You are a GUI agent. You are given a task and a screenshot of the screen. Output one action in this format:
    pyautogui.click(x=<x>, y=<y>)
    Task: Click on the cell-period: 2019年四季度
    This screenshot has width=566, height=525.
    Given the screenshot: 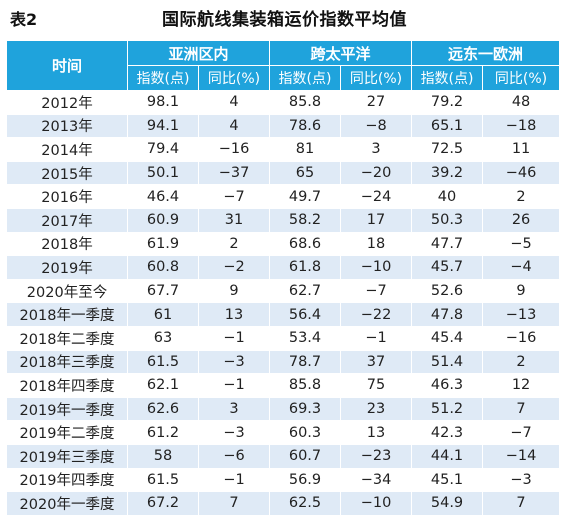 What is the action you would take?
    pyautogui.click(x=67, y=480)
    